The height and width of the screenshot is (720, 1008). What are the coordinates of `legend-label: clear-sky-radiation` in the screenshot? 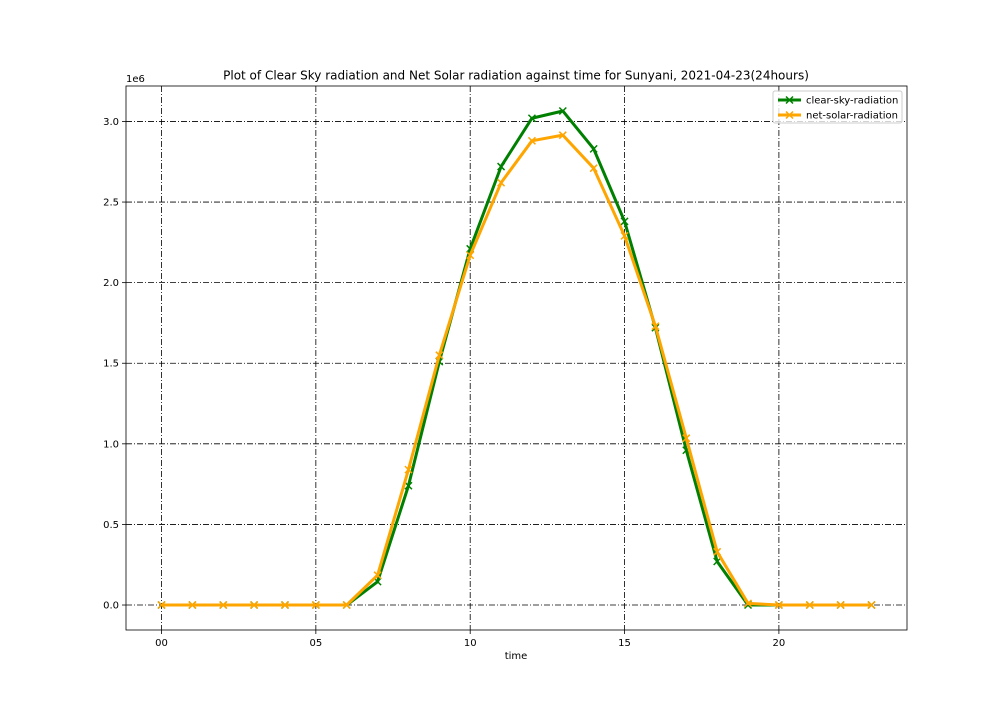 It's located at (852, 101).